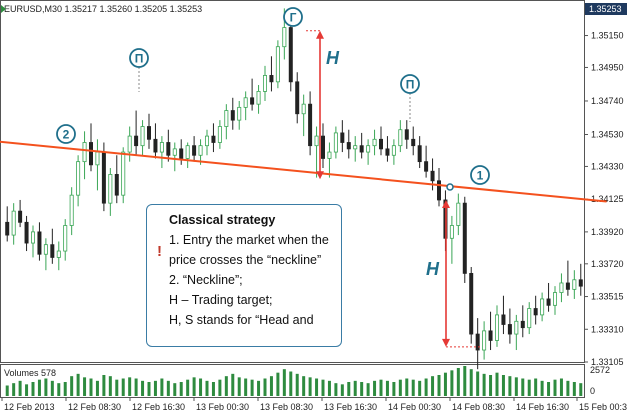 Image resolution: width=627 pixels, height=419 pixels. What do you see at coordinates (607, 36) in the screenshot?
I see `y-tick-label: 1.35150` at bounding box center [607, 36].